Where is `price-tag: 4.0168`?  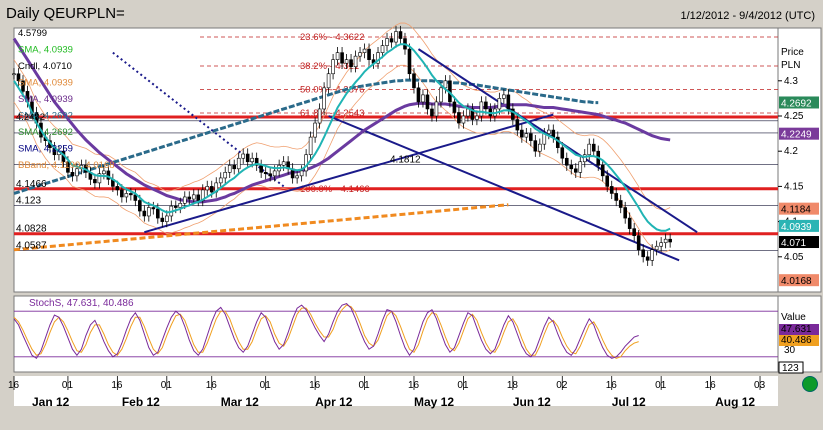
price-tag: 4.0168 is located at coordinates (796, 281).